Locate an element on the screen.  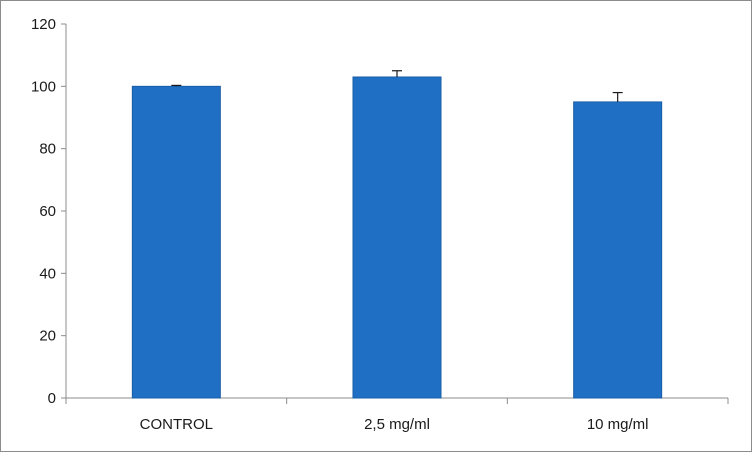
error-bars is located at coordinates (397, 86).